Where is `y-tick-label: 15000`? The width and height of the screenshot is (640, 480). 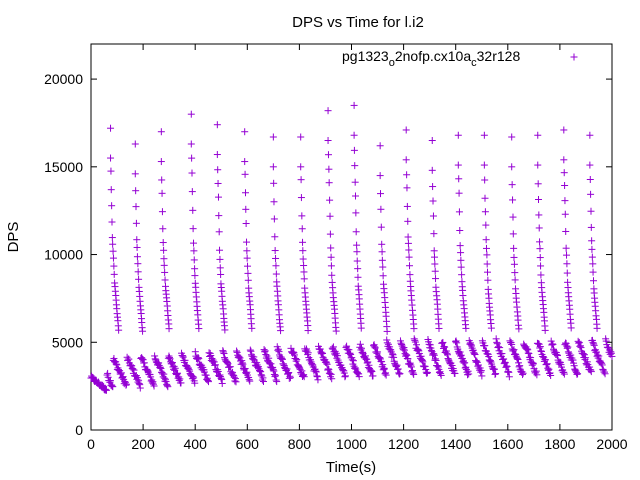 y-tick-label: 15000 is located at coordinates (63, 167).